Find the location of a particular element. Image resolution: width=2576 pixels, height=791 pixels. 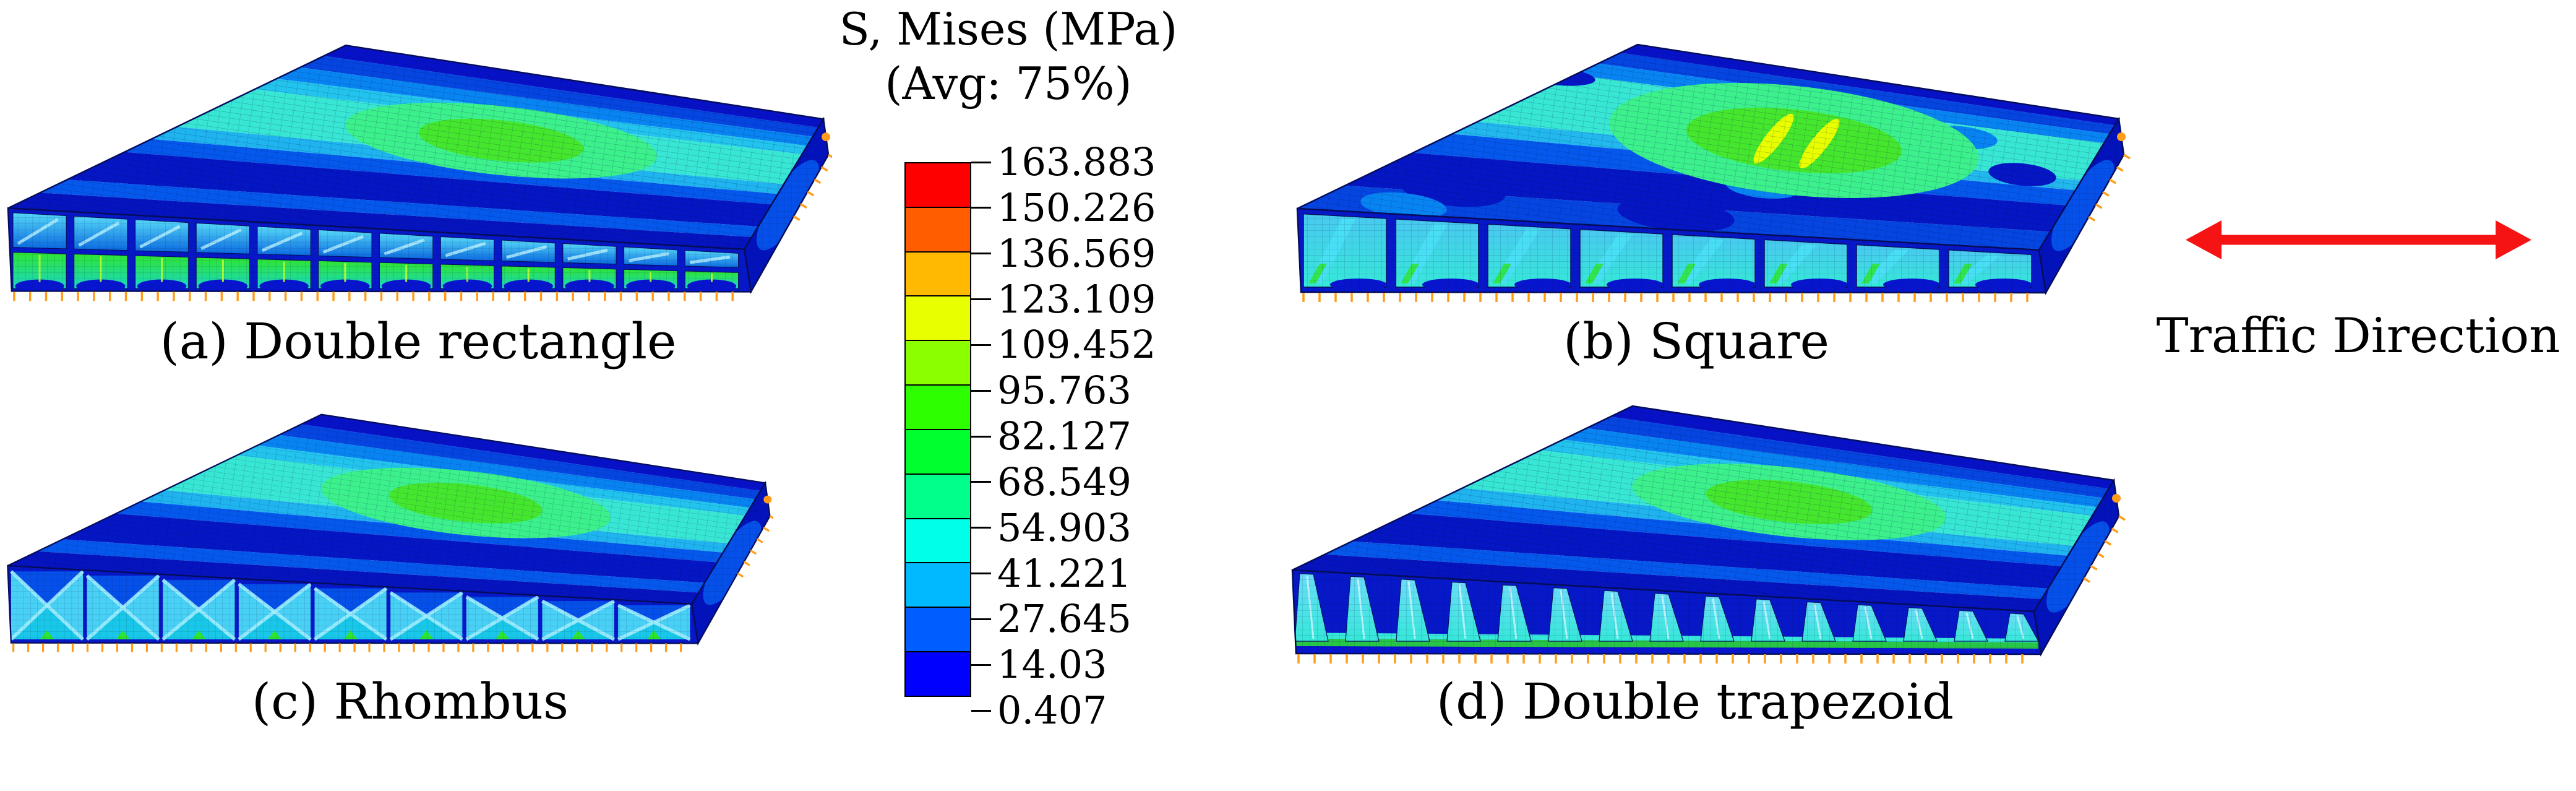

legend-tick-label: 27.645 is located at coordinates (1064, 619).